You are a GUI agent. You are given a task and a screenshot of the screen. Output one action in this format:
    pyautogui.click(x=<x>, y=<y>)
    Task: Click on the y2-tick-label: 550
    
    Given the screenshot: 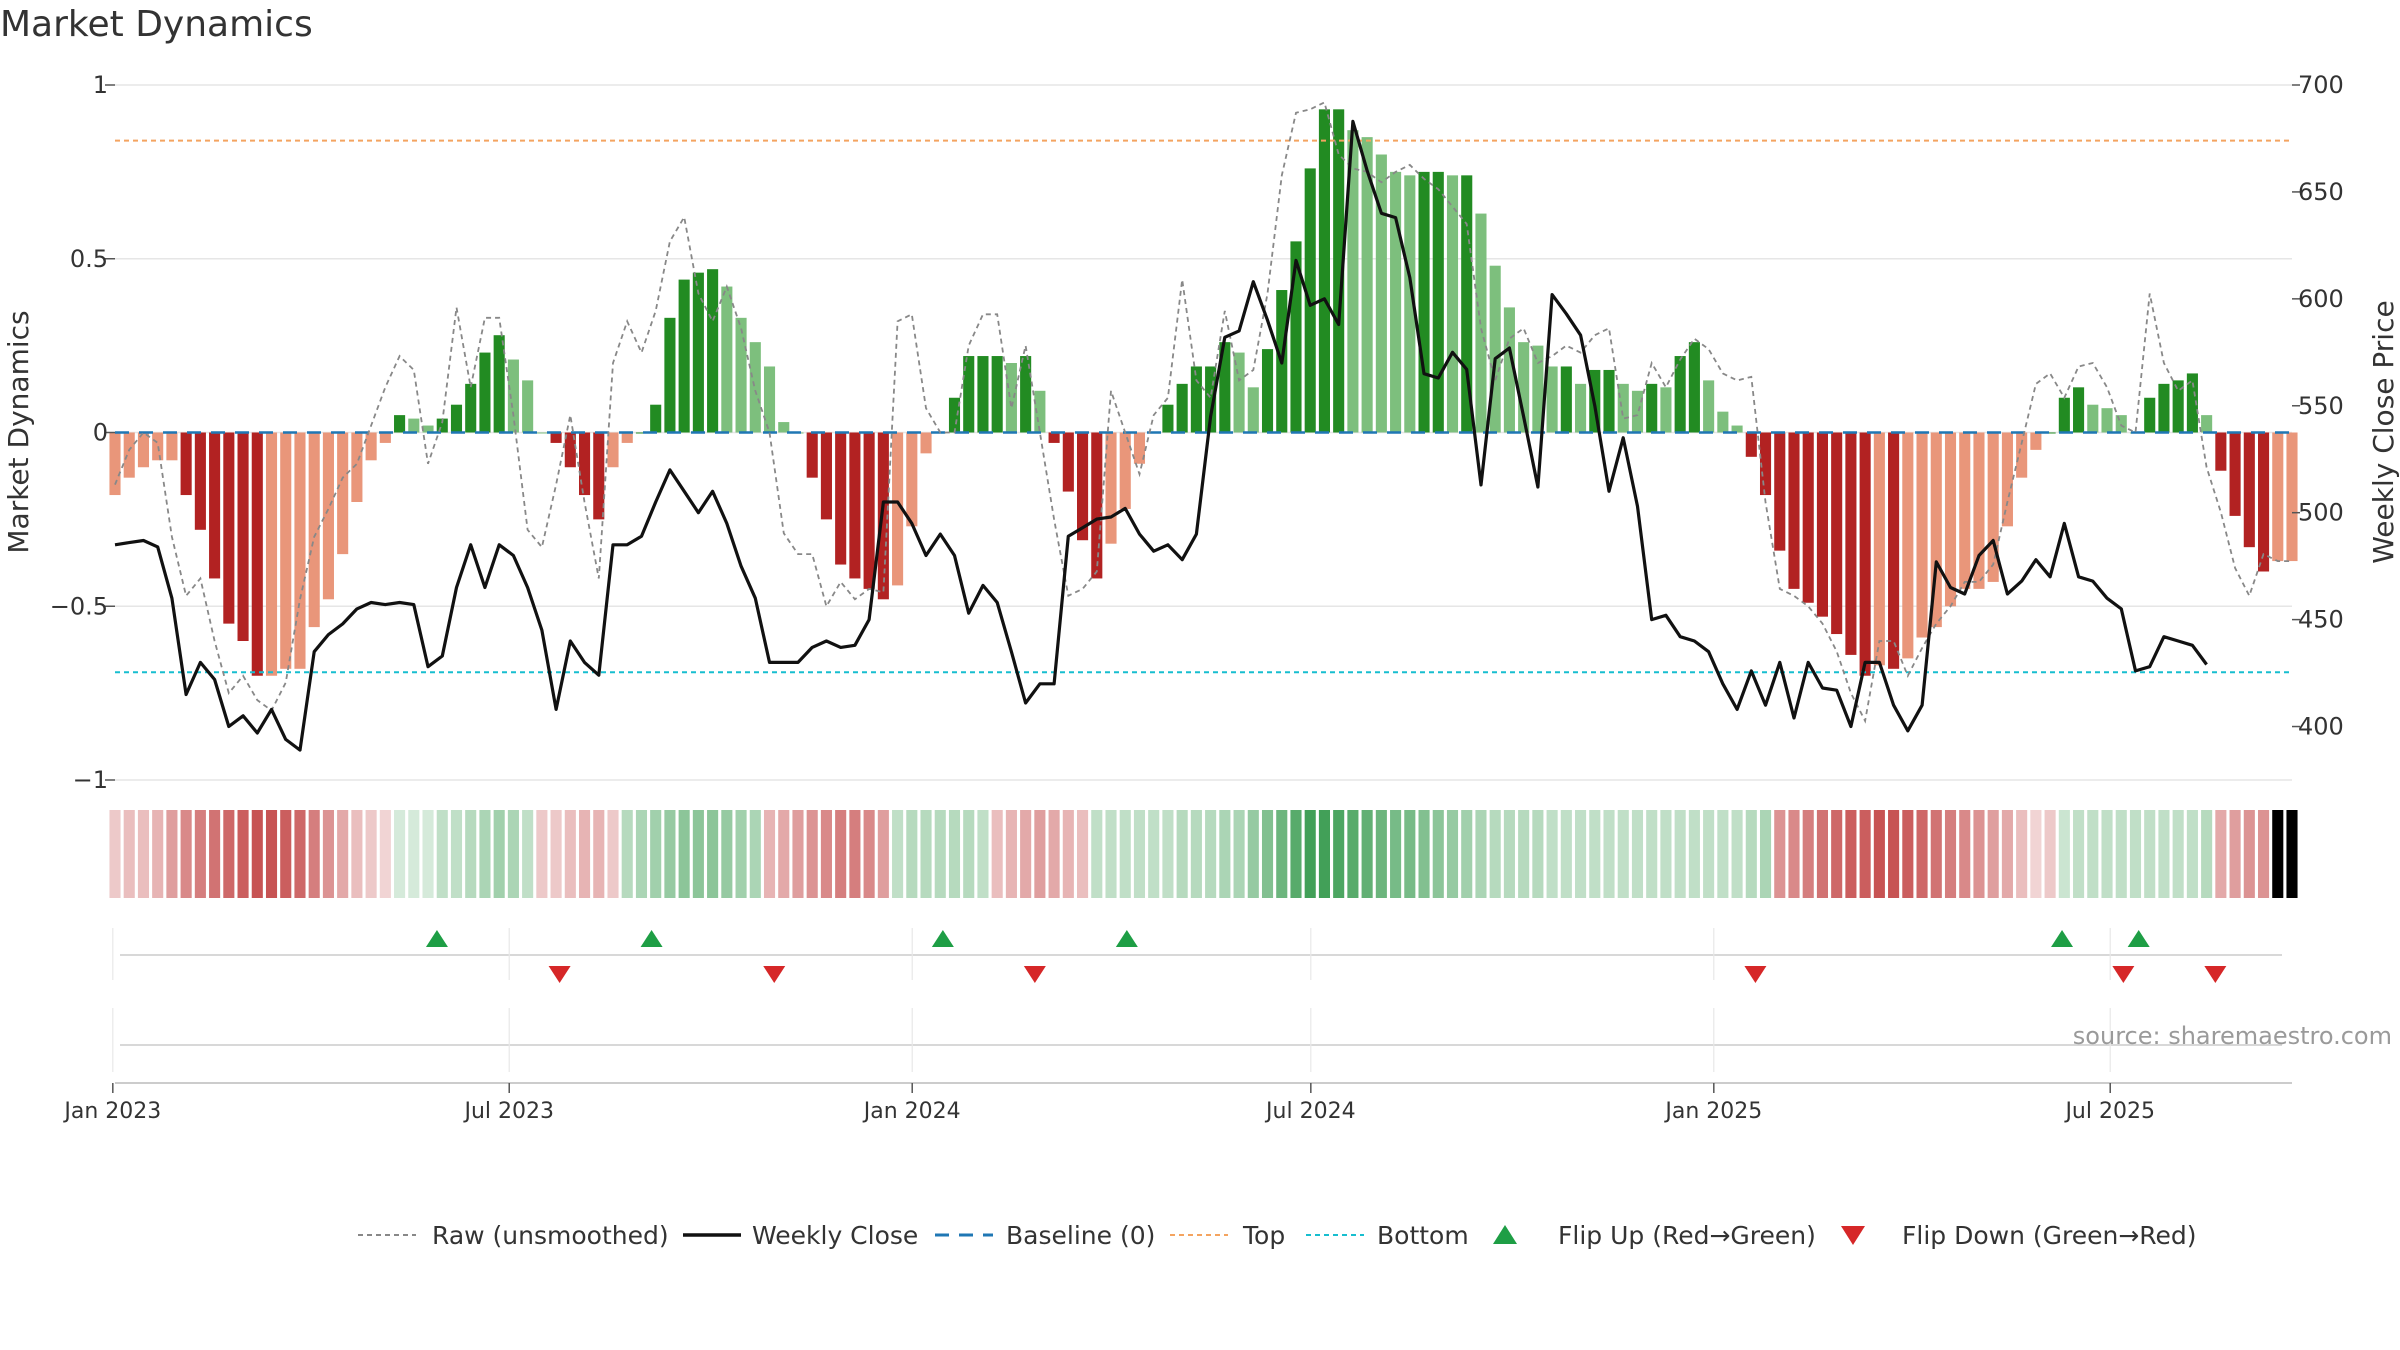 What is the action you would take?
    pyautogui.click(x=2321, y=406)
    